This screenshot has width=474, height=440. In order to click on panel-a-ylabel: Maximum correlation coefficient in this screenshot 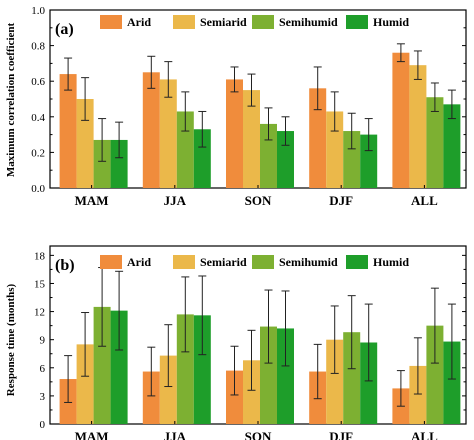, I will do `click(11, 99)`.